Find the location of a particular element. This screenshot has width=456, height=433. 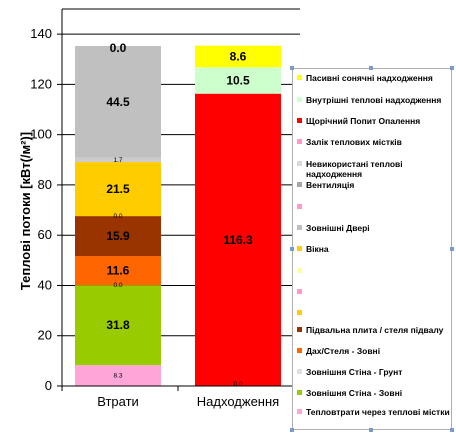

data-label: 116.3 is located at coordinates (238, 240).